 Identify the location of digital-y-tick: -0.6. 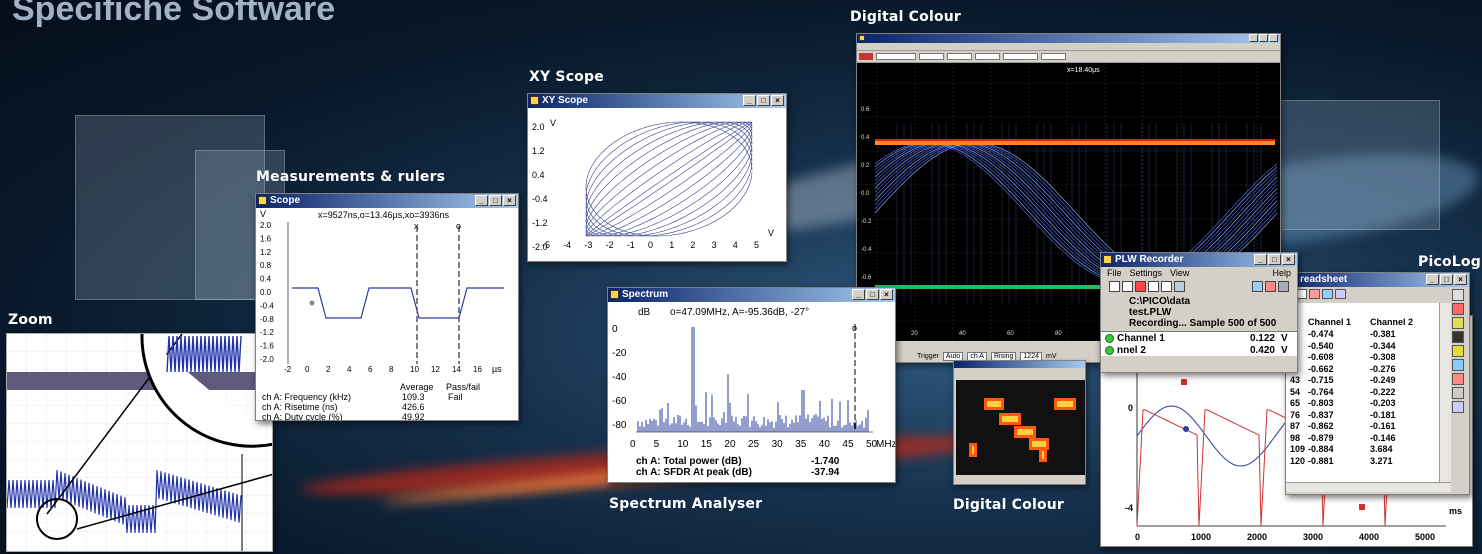
(866, 278).